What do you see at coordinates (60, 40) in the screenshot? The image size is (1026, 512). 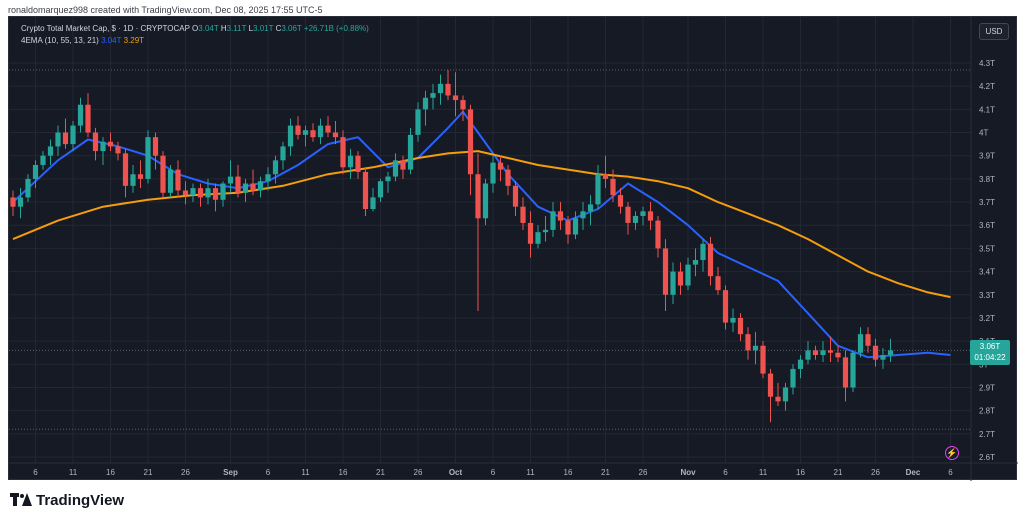 I see `indicator-name: 4EMA (10, 55, 13, 21)` at bounding box center [60, 40].